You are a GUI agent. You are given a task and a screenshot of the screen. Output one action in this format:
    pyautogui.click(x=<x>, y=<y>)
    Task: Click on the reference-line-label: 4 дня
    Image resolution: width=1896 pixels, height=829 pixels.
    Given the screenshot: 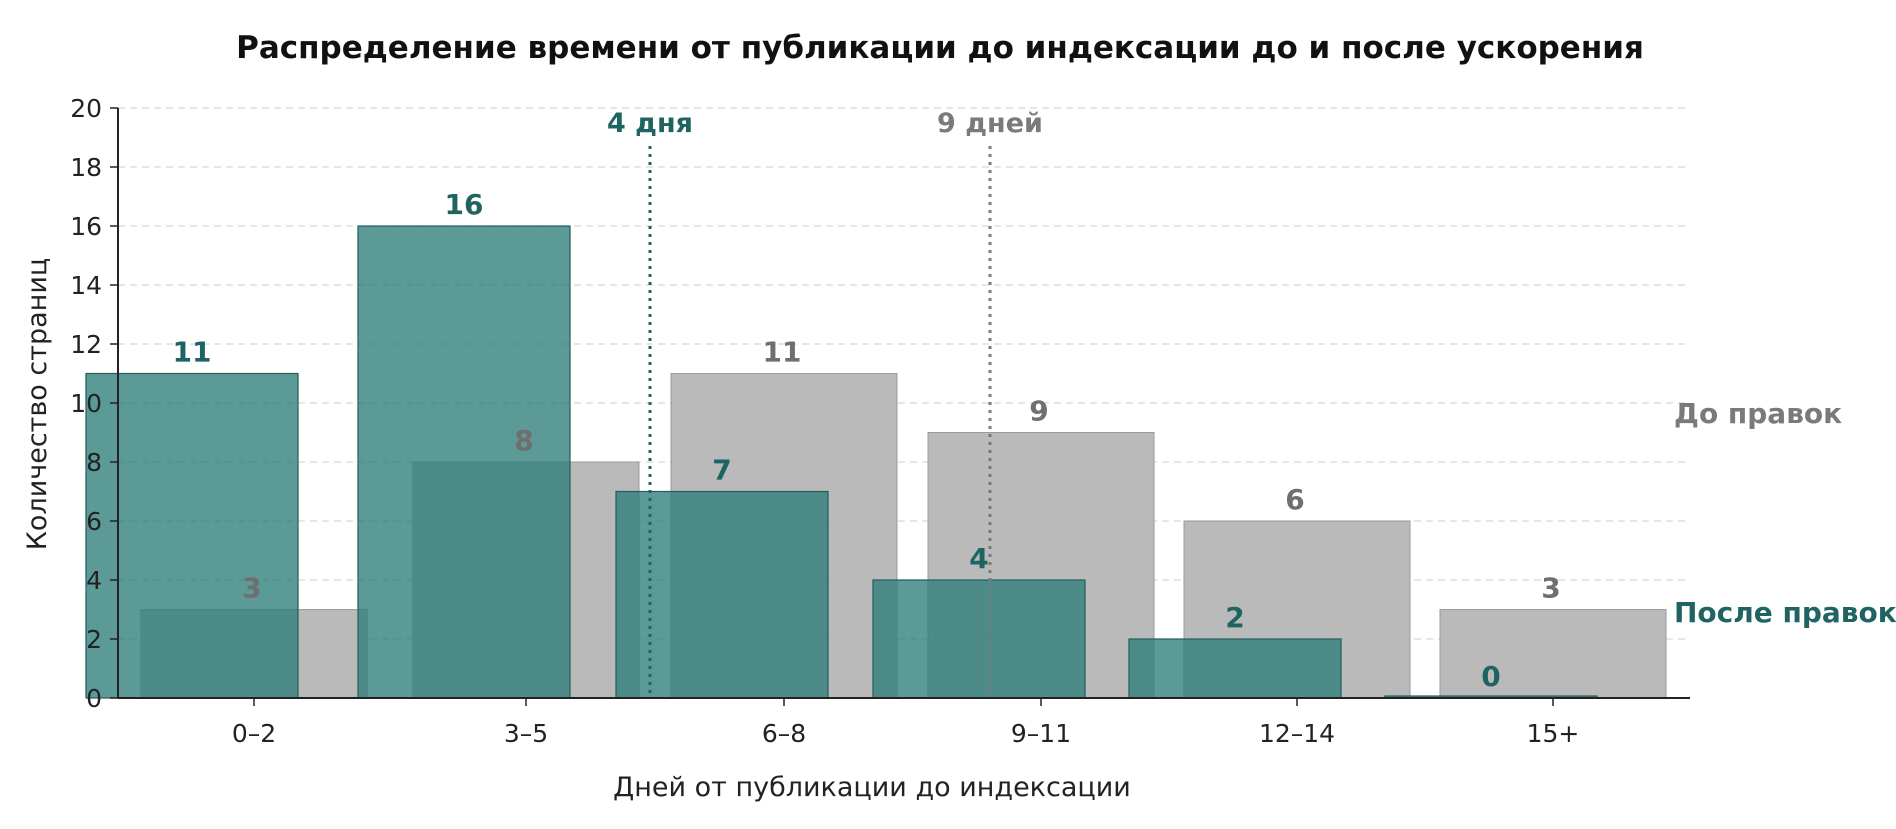 What is the action you would take?
    pyautogui.click(x=650, y=123)
    